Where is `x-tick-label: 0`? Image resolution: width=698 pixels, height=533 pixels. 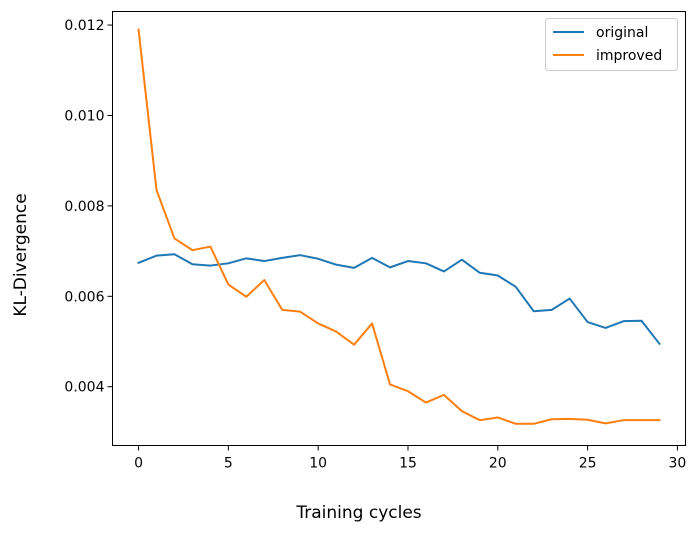 x-tick-label: 0 is located at coordinates (138, 464).